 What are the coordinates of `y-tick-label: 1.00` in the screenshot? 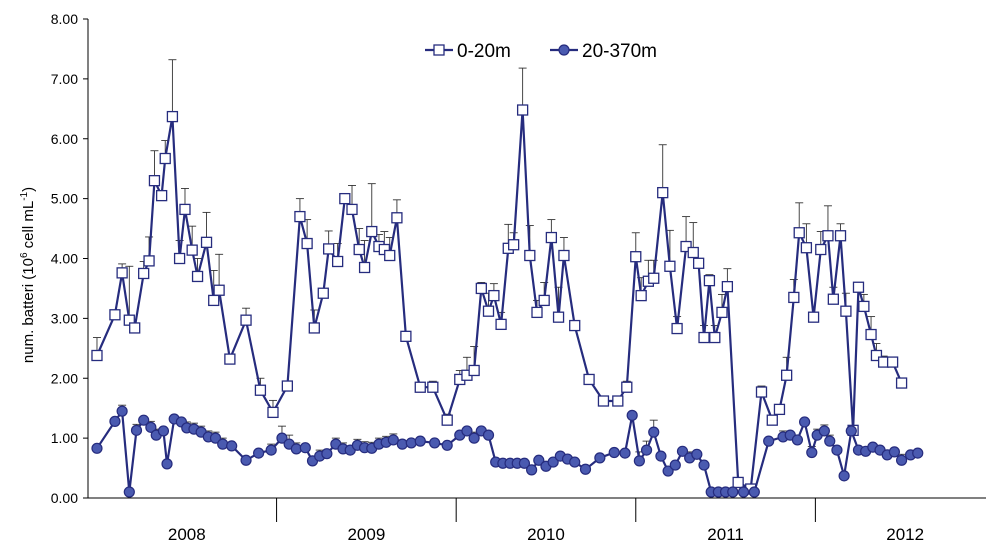 It's located at (64, 438).